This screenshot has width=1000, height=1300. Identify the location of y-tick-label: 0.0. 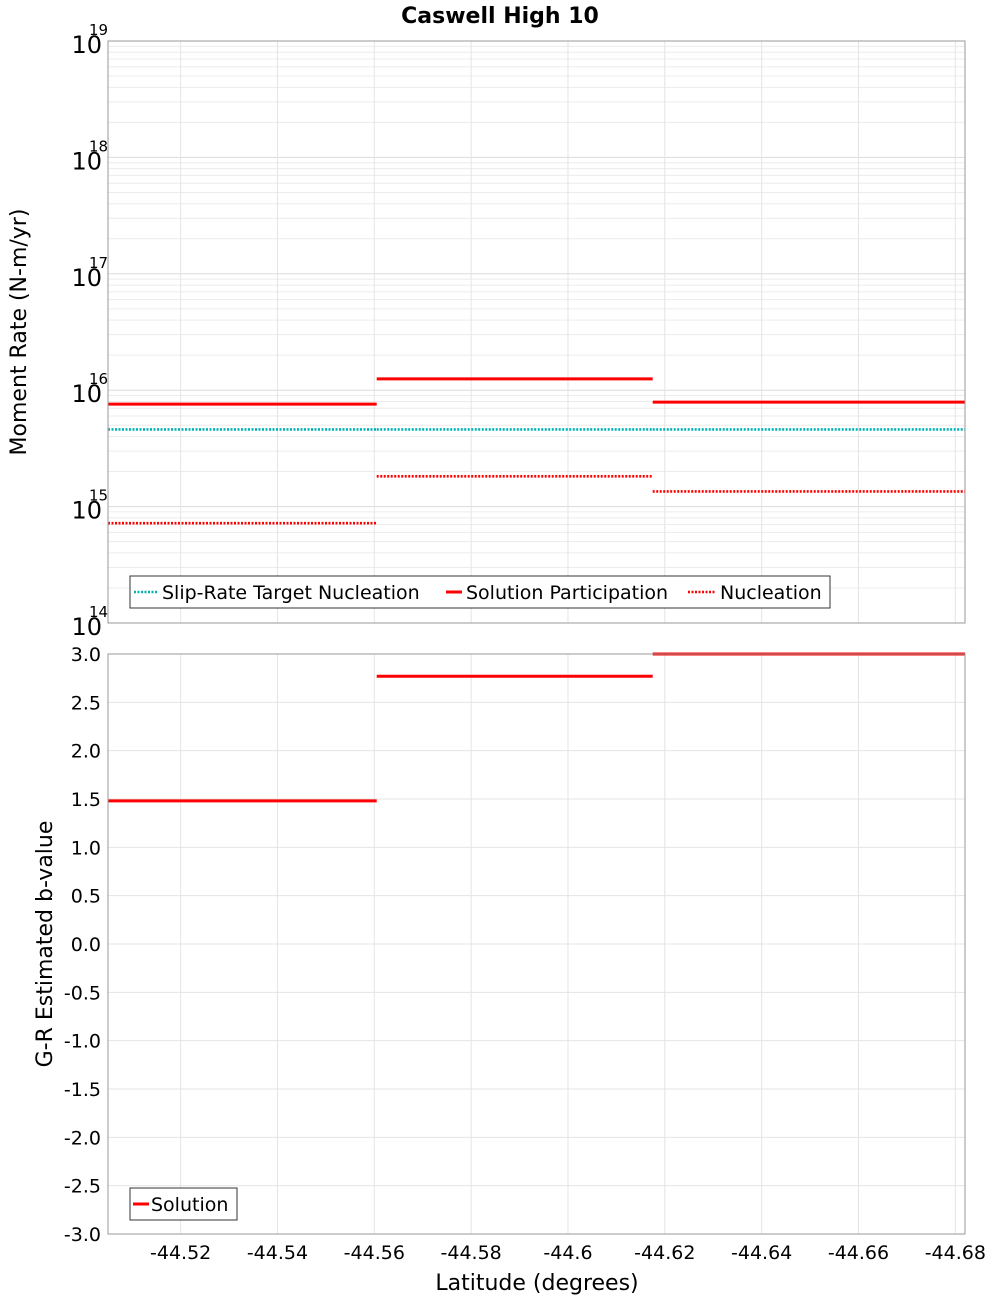
(86, 945).